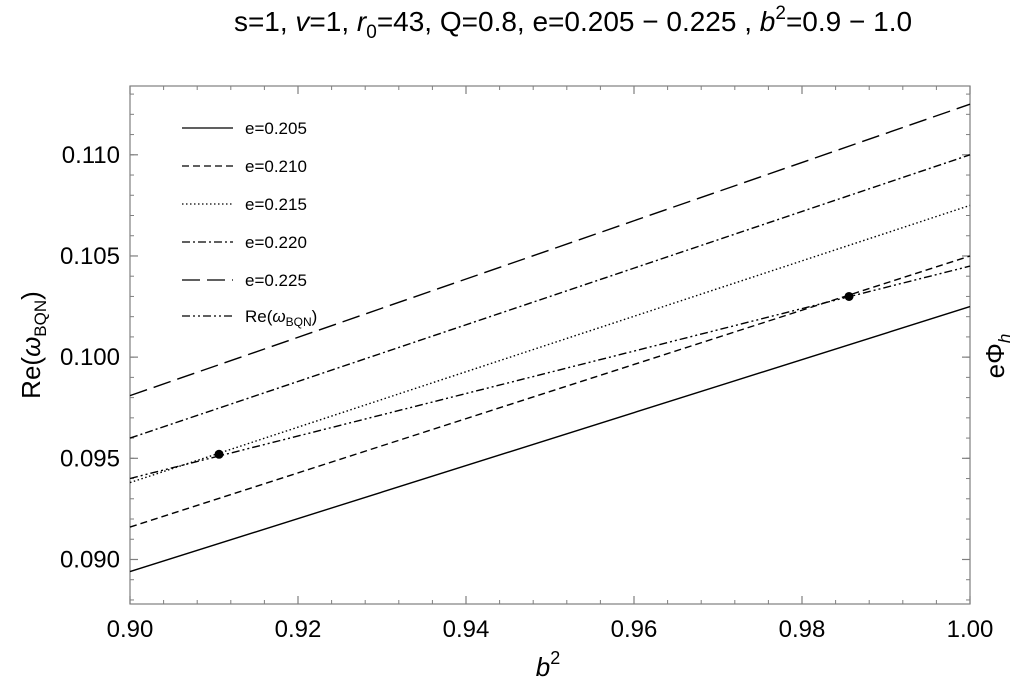 The image size is (1012, 688). What do you see at coordinates (634, 629) in the screenshot?
I see `x-tick-label-0-96: 0.96` at bounding box center [634, 629].